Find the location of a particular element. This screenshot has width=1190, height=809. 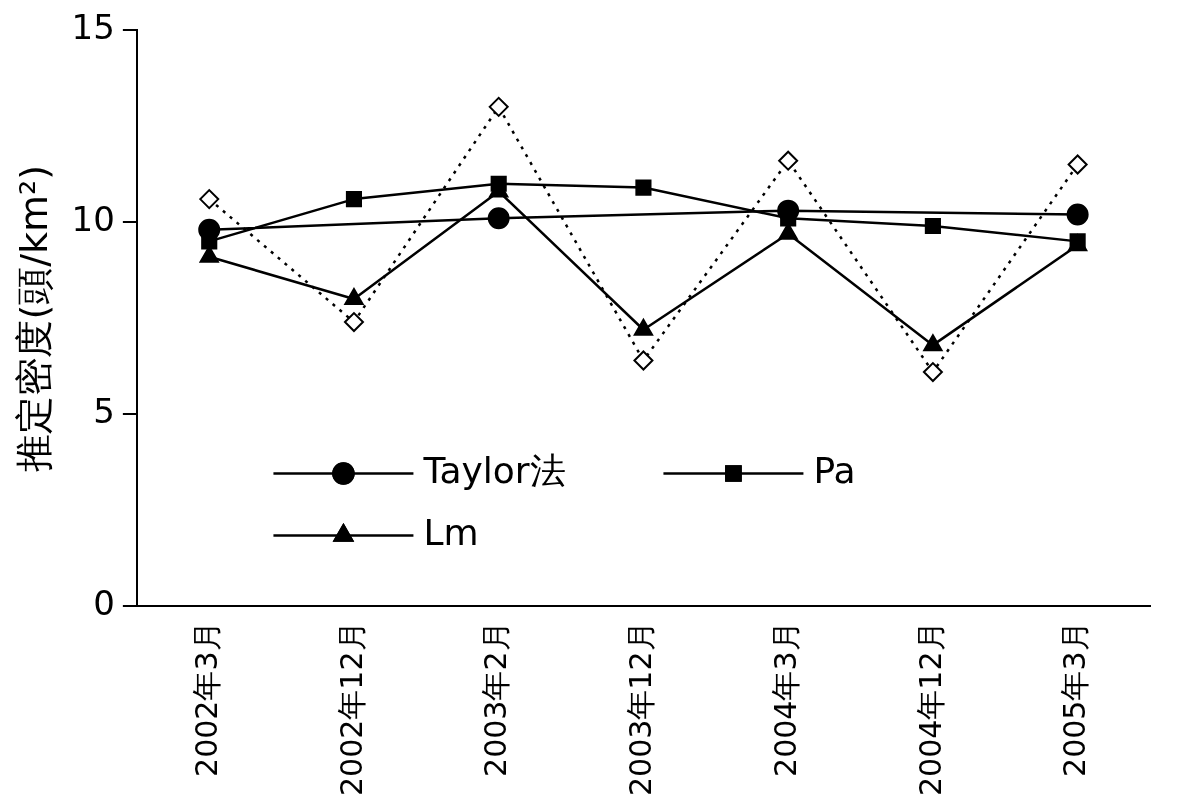

legend-label: Pa is located at coordinates (834, 470).